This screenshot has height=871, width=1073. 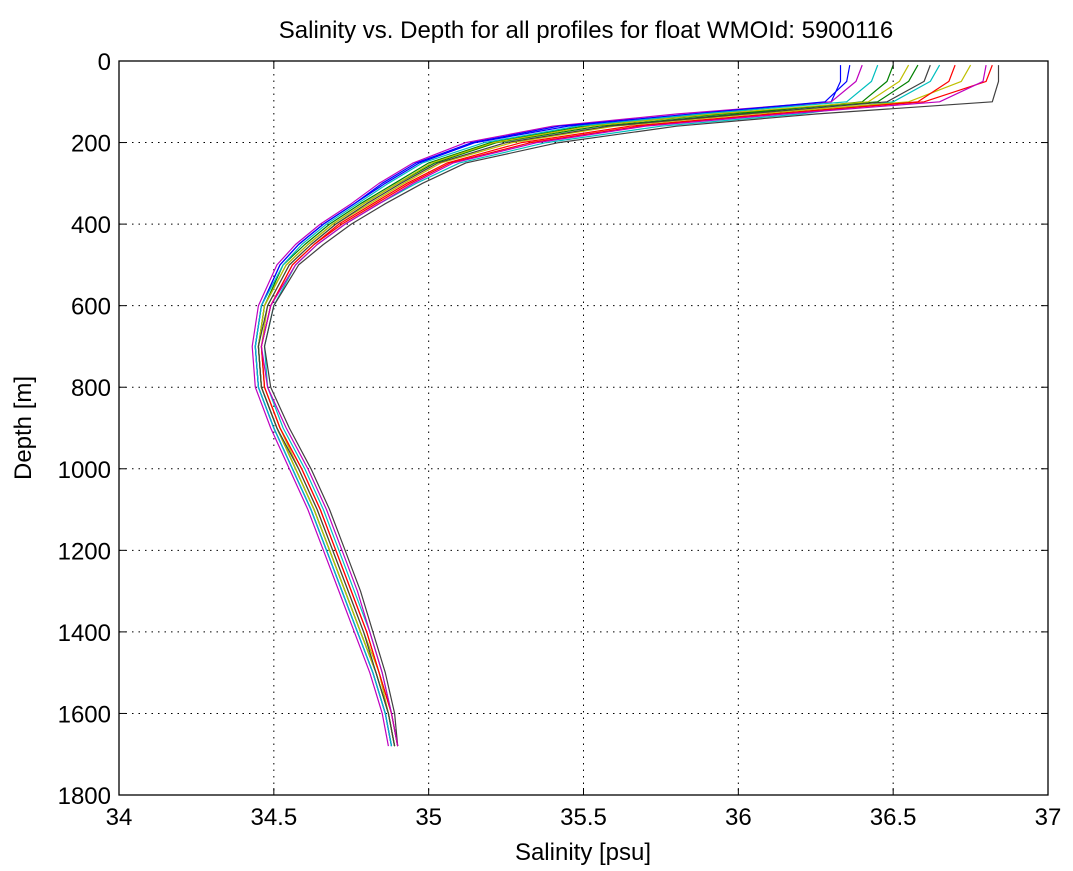 What do you see at coordinates (583, 852) in the screenshot?
I see `x-axis-label: Salinity [psu]` at bounding box center [583, 852].